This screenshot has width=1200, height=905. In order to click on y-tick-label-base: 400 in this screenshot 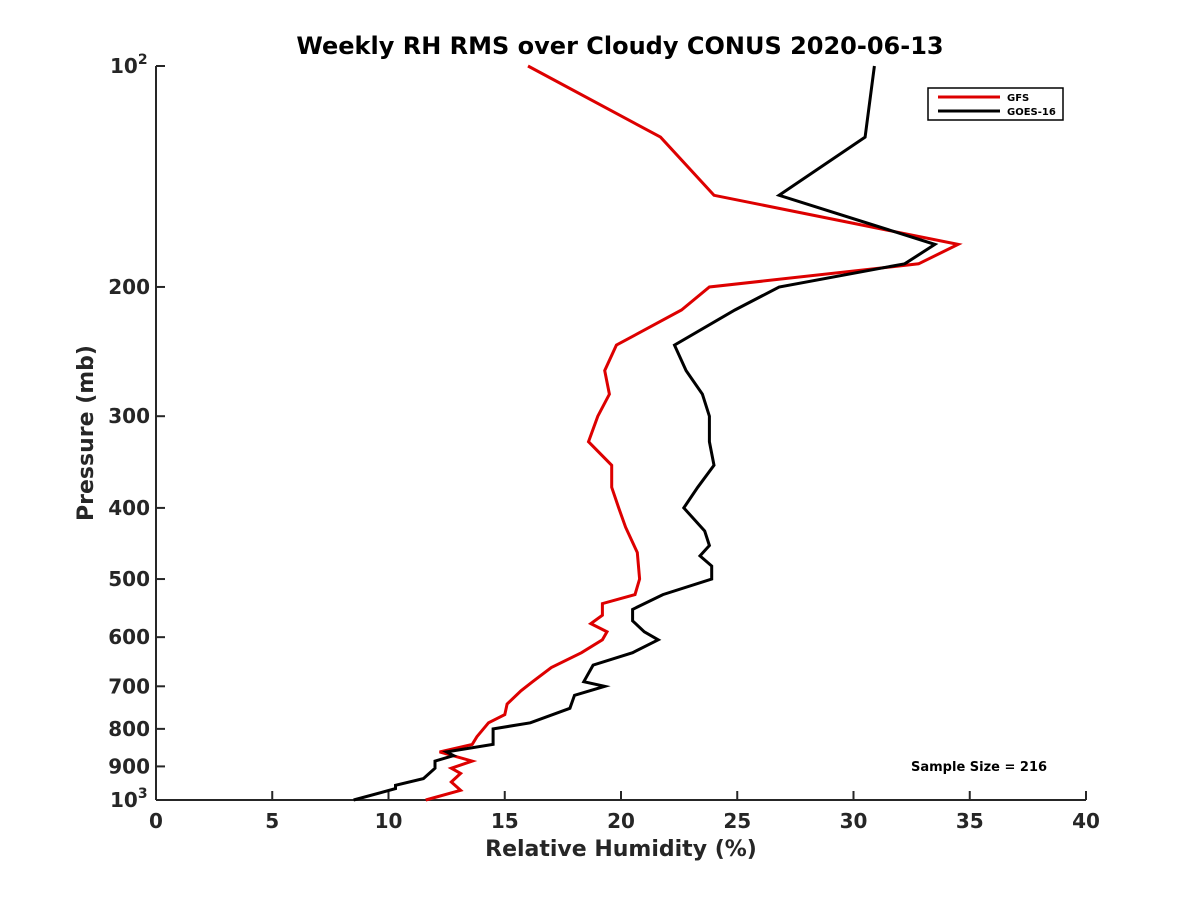, I will do `click(129, 508)`.